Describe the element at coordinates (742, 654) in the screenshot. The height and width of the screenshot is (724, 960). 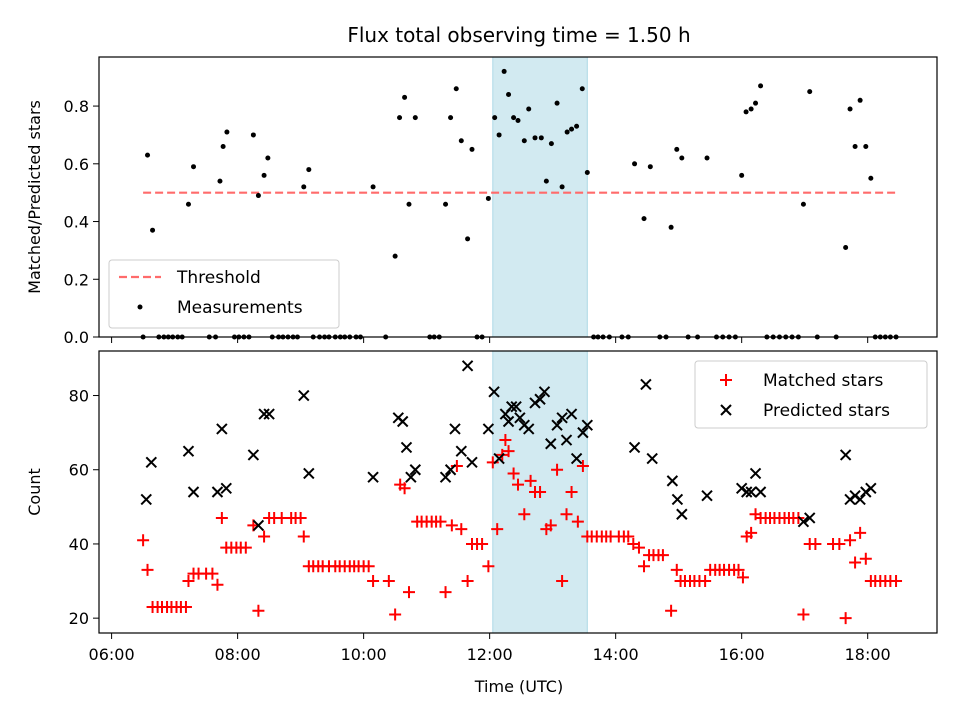
I see `x-tick-label: 16:00` at that location.